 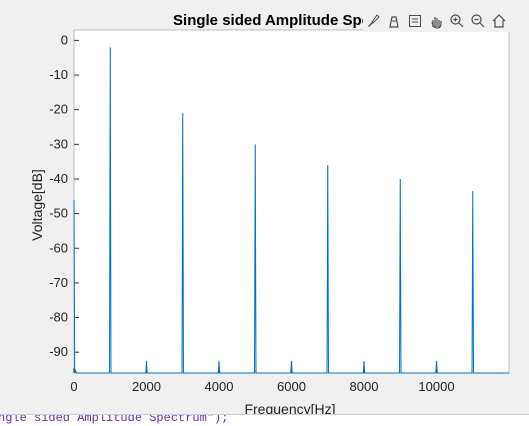 What do you see at coordinates (373, 21) in the screenshot?
I see `brush-icon` at bounding box center [373, 21].